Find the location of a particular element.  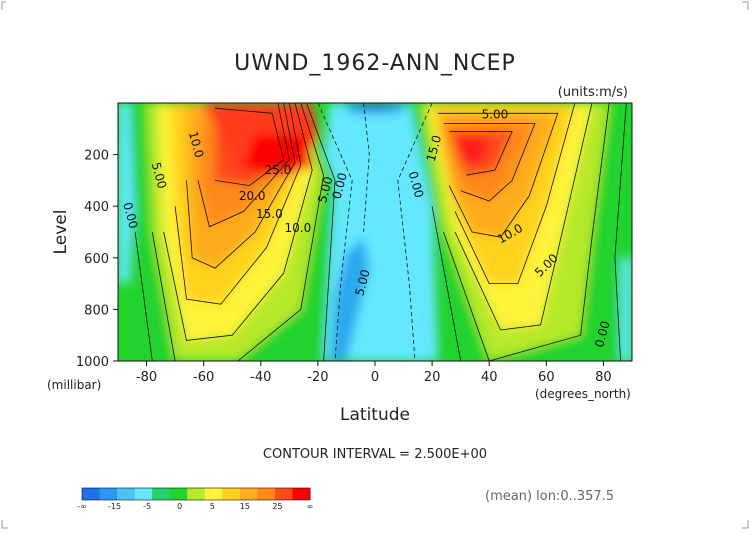

x-axis-ticks: -80 -60 -40 -20 0 20 40 60 80 is located at coordinates (374, 373).